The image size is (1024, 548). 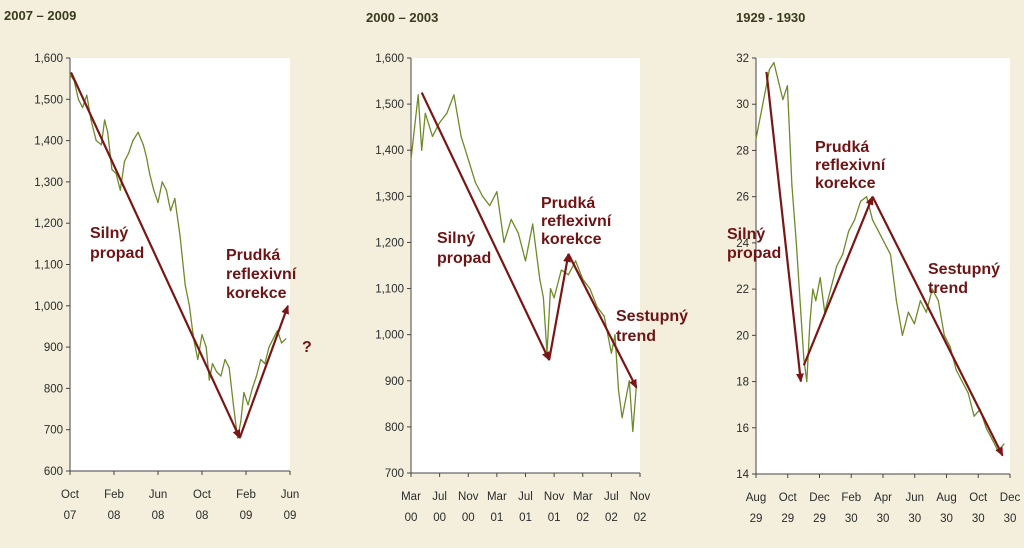 What do you see at coordinates (770, 17) in the screenshot?
I see `chart-title: 1929 - 1930` at bounding box center [770, 17].